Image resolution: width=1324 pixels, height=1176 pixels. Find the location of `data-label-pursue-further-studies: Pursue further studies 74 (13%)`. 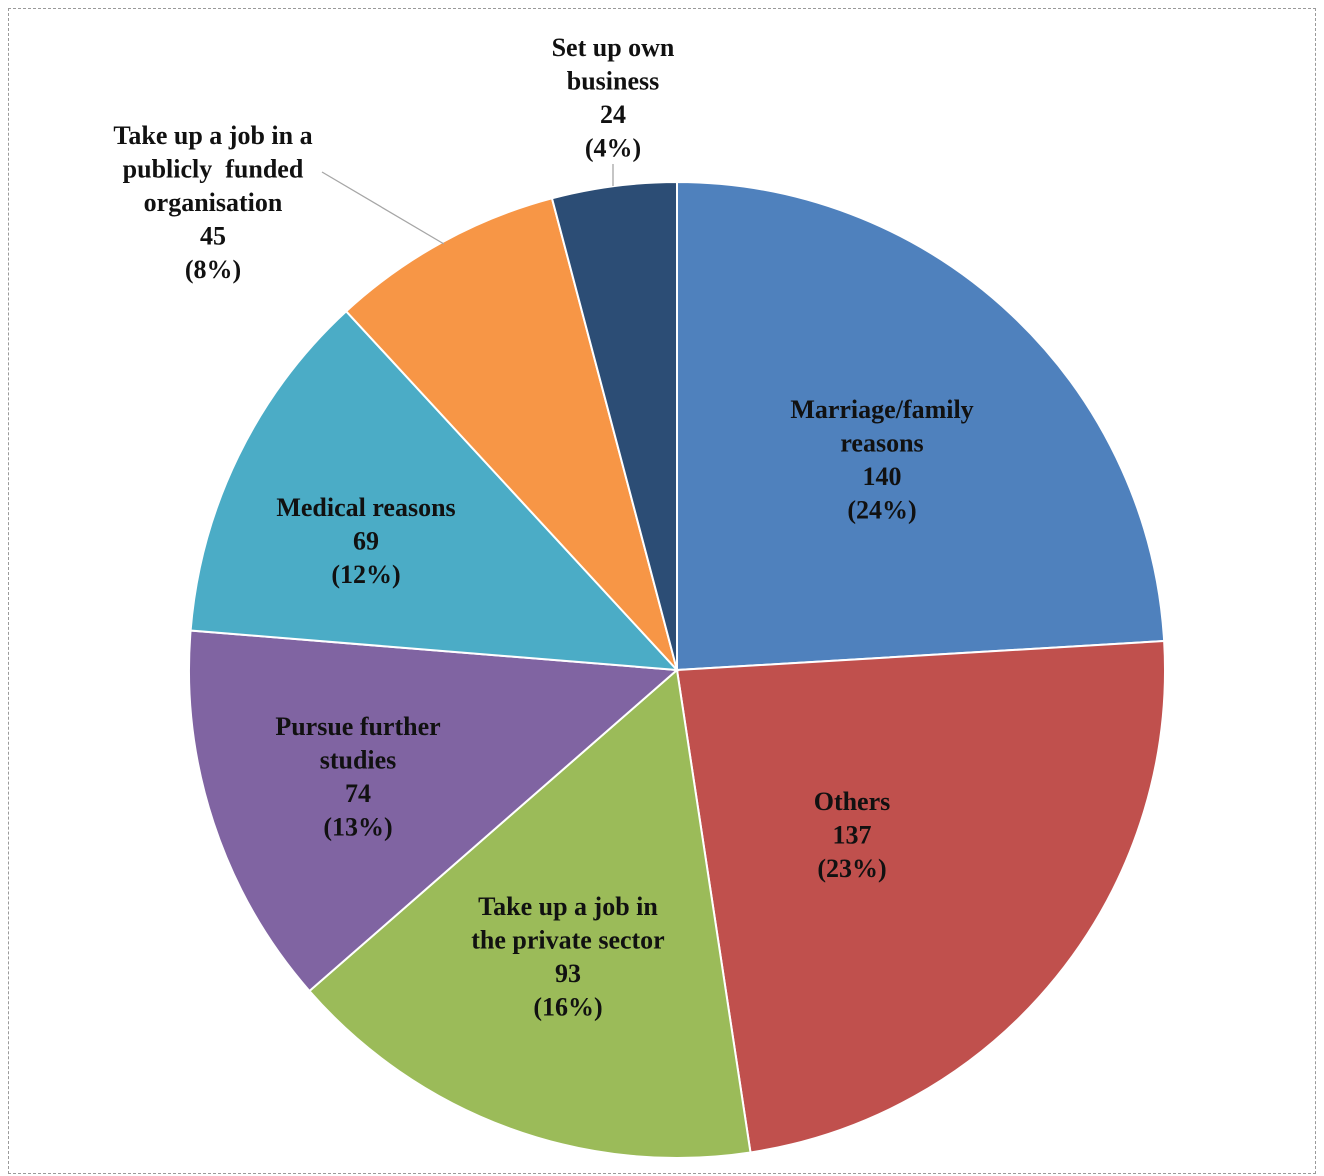

data-label-pursue-further-studies: Pursue further studies 74 (13%) is located at coordinates (357, 777).